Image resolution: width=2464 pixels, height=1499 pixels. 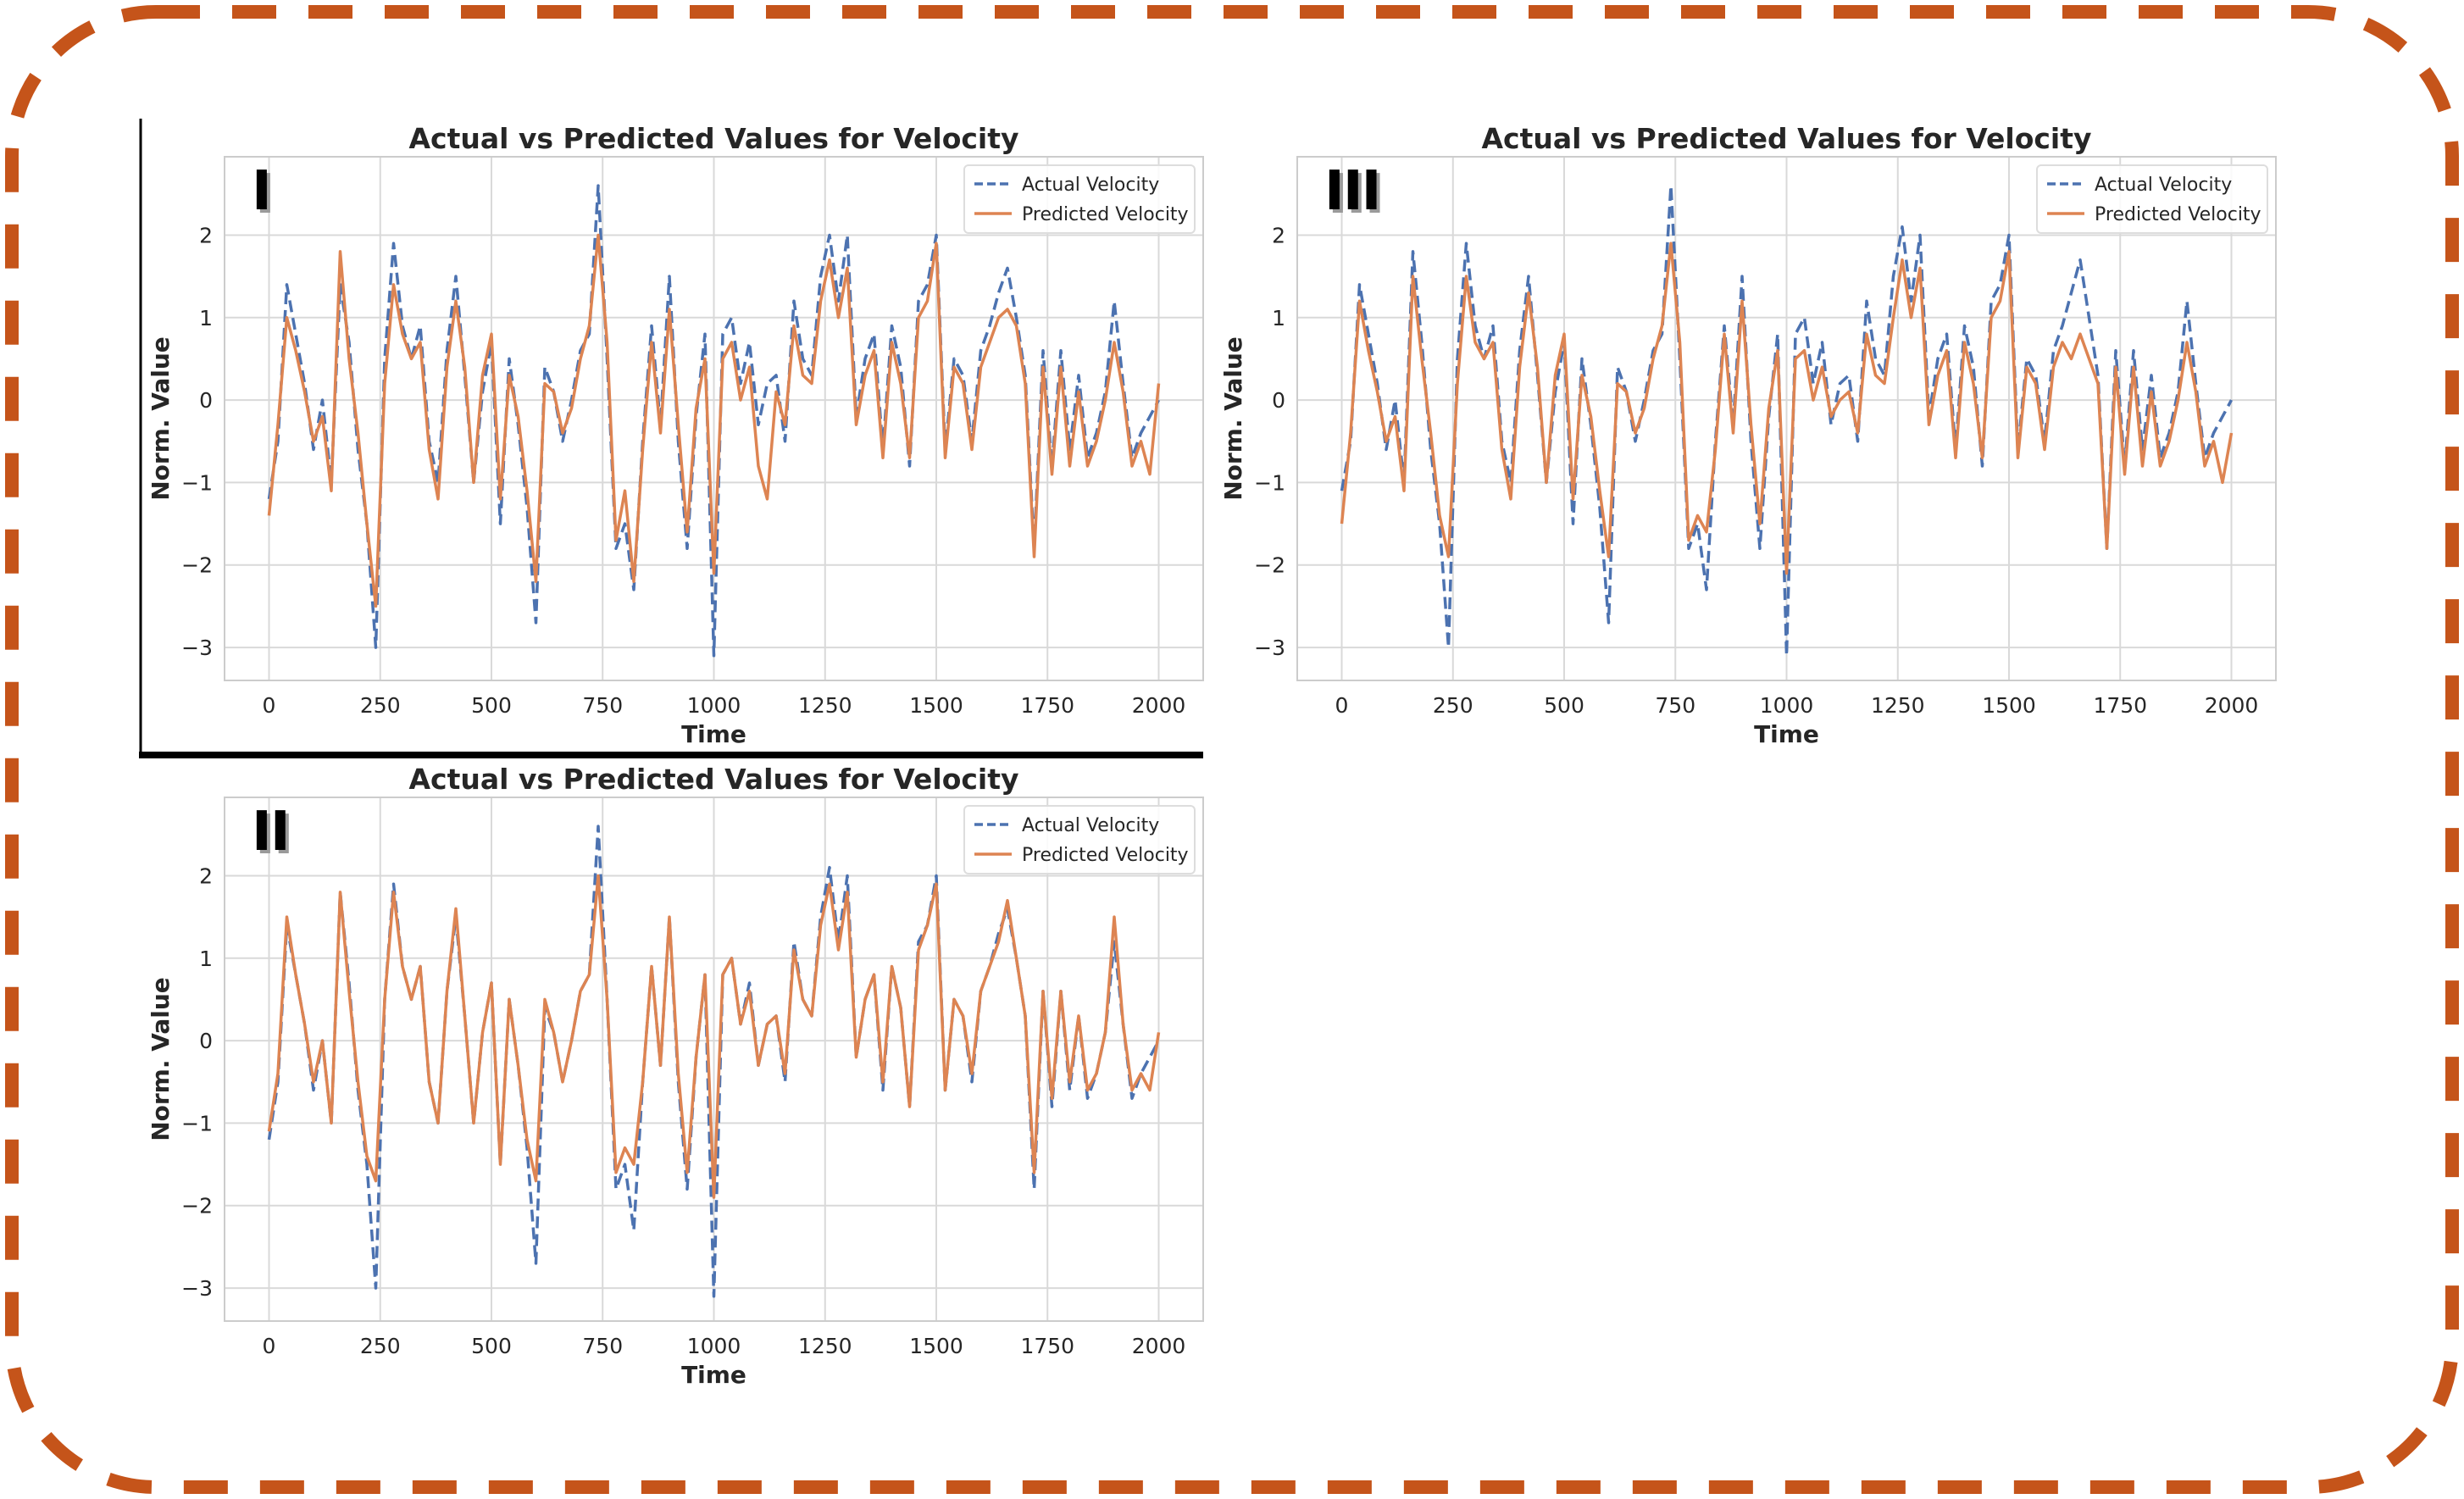 I want to click on panel-label: I, so click(x=261, y=191).